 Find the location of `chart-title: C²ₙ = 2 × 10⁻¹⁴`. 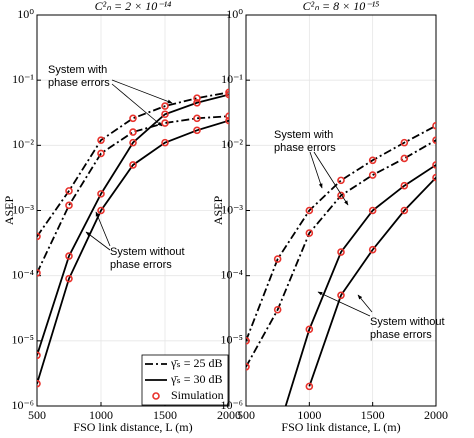

chart-title: C²ₙ = 2 × 10⁻¹⁴ is located at coordinates (133, 6).